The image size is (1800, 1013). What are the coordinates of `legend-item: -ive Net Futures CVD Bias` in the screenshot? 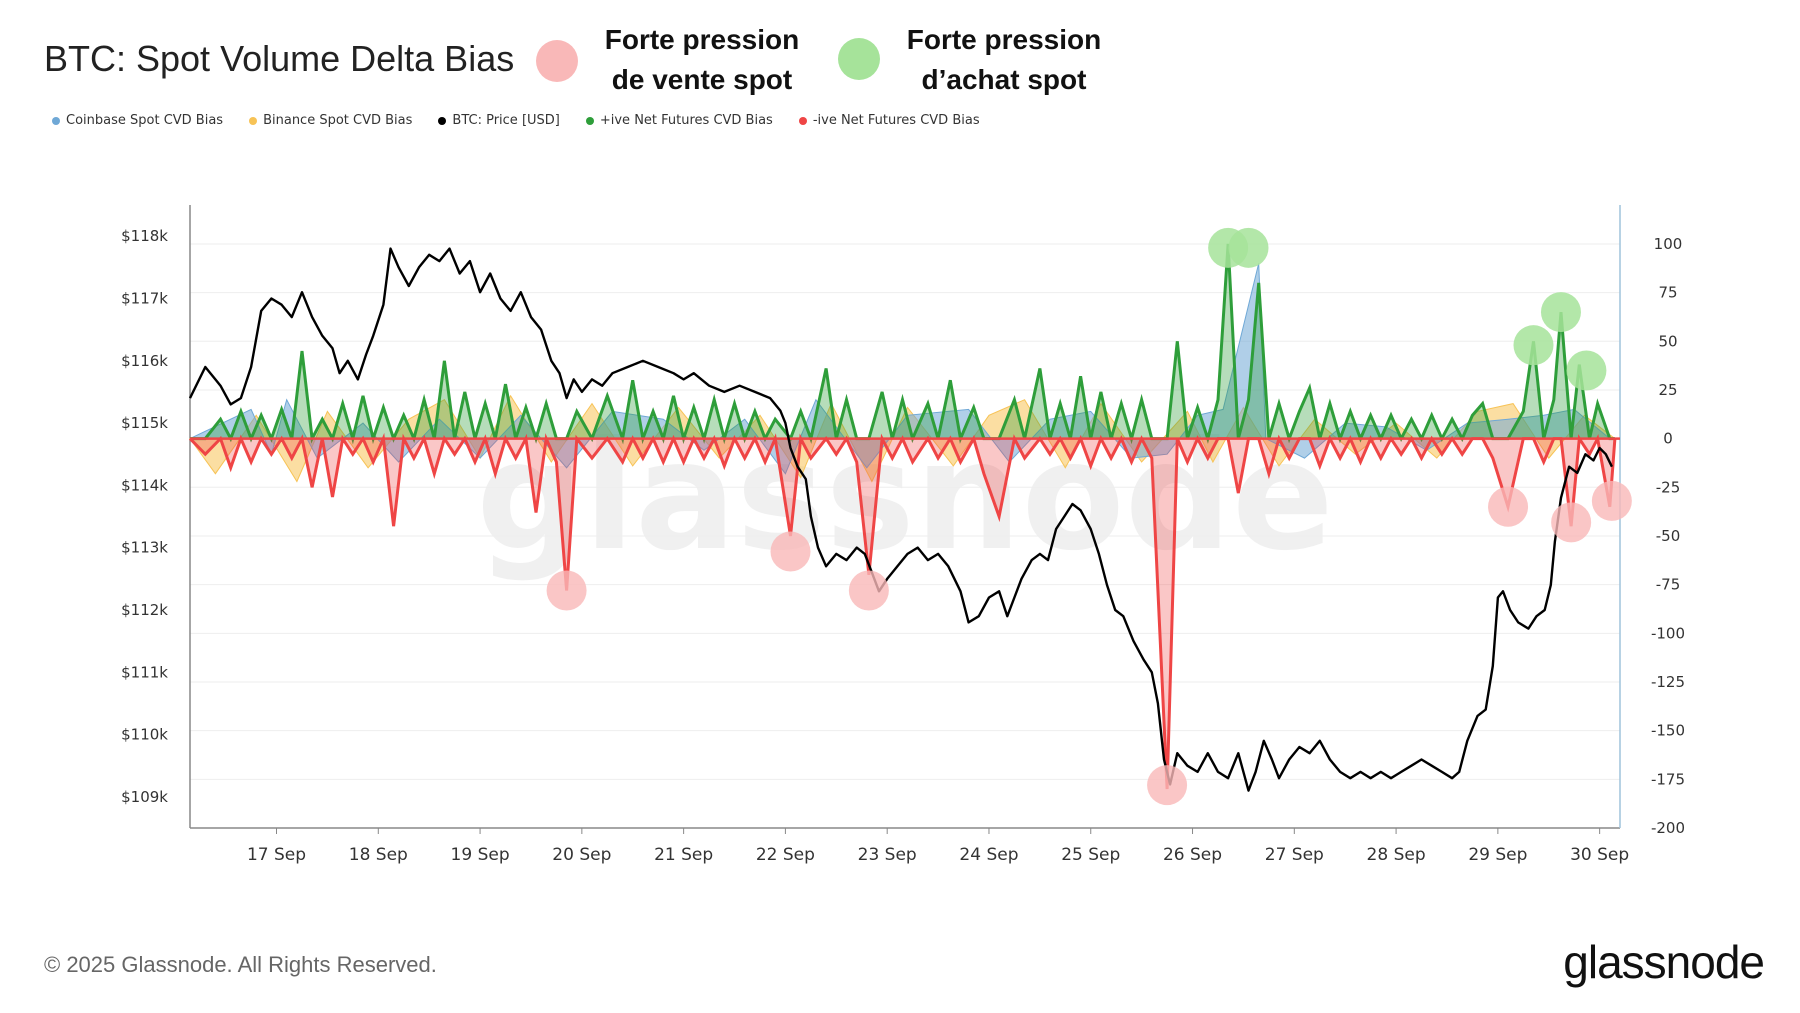 It's located at (889, 120).